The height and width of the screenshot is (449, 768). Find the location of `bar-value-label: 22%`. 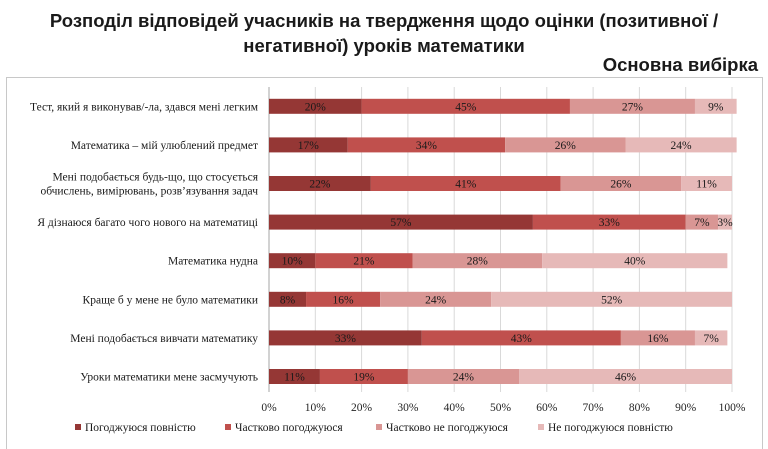

bar-value-label: 22% is located at coordinates (320, 185).